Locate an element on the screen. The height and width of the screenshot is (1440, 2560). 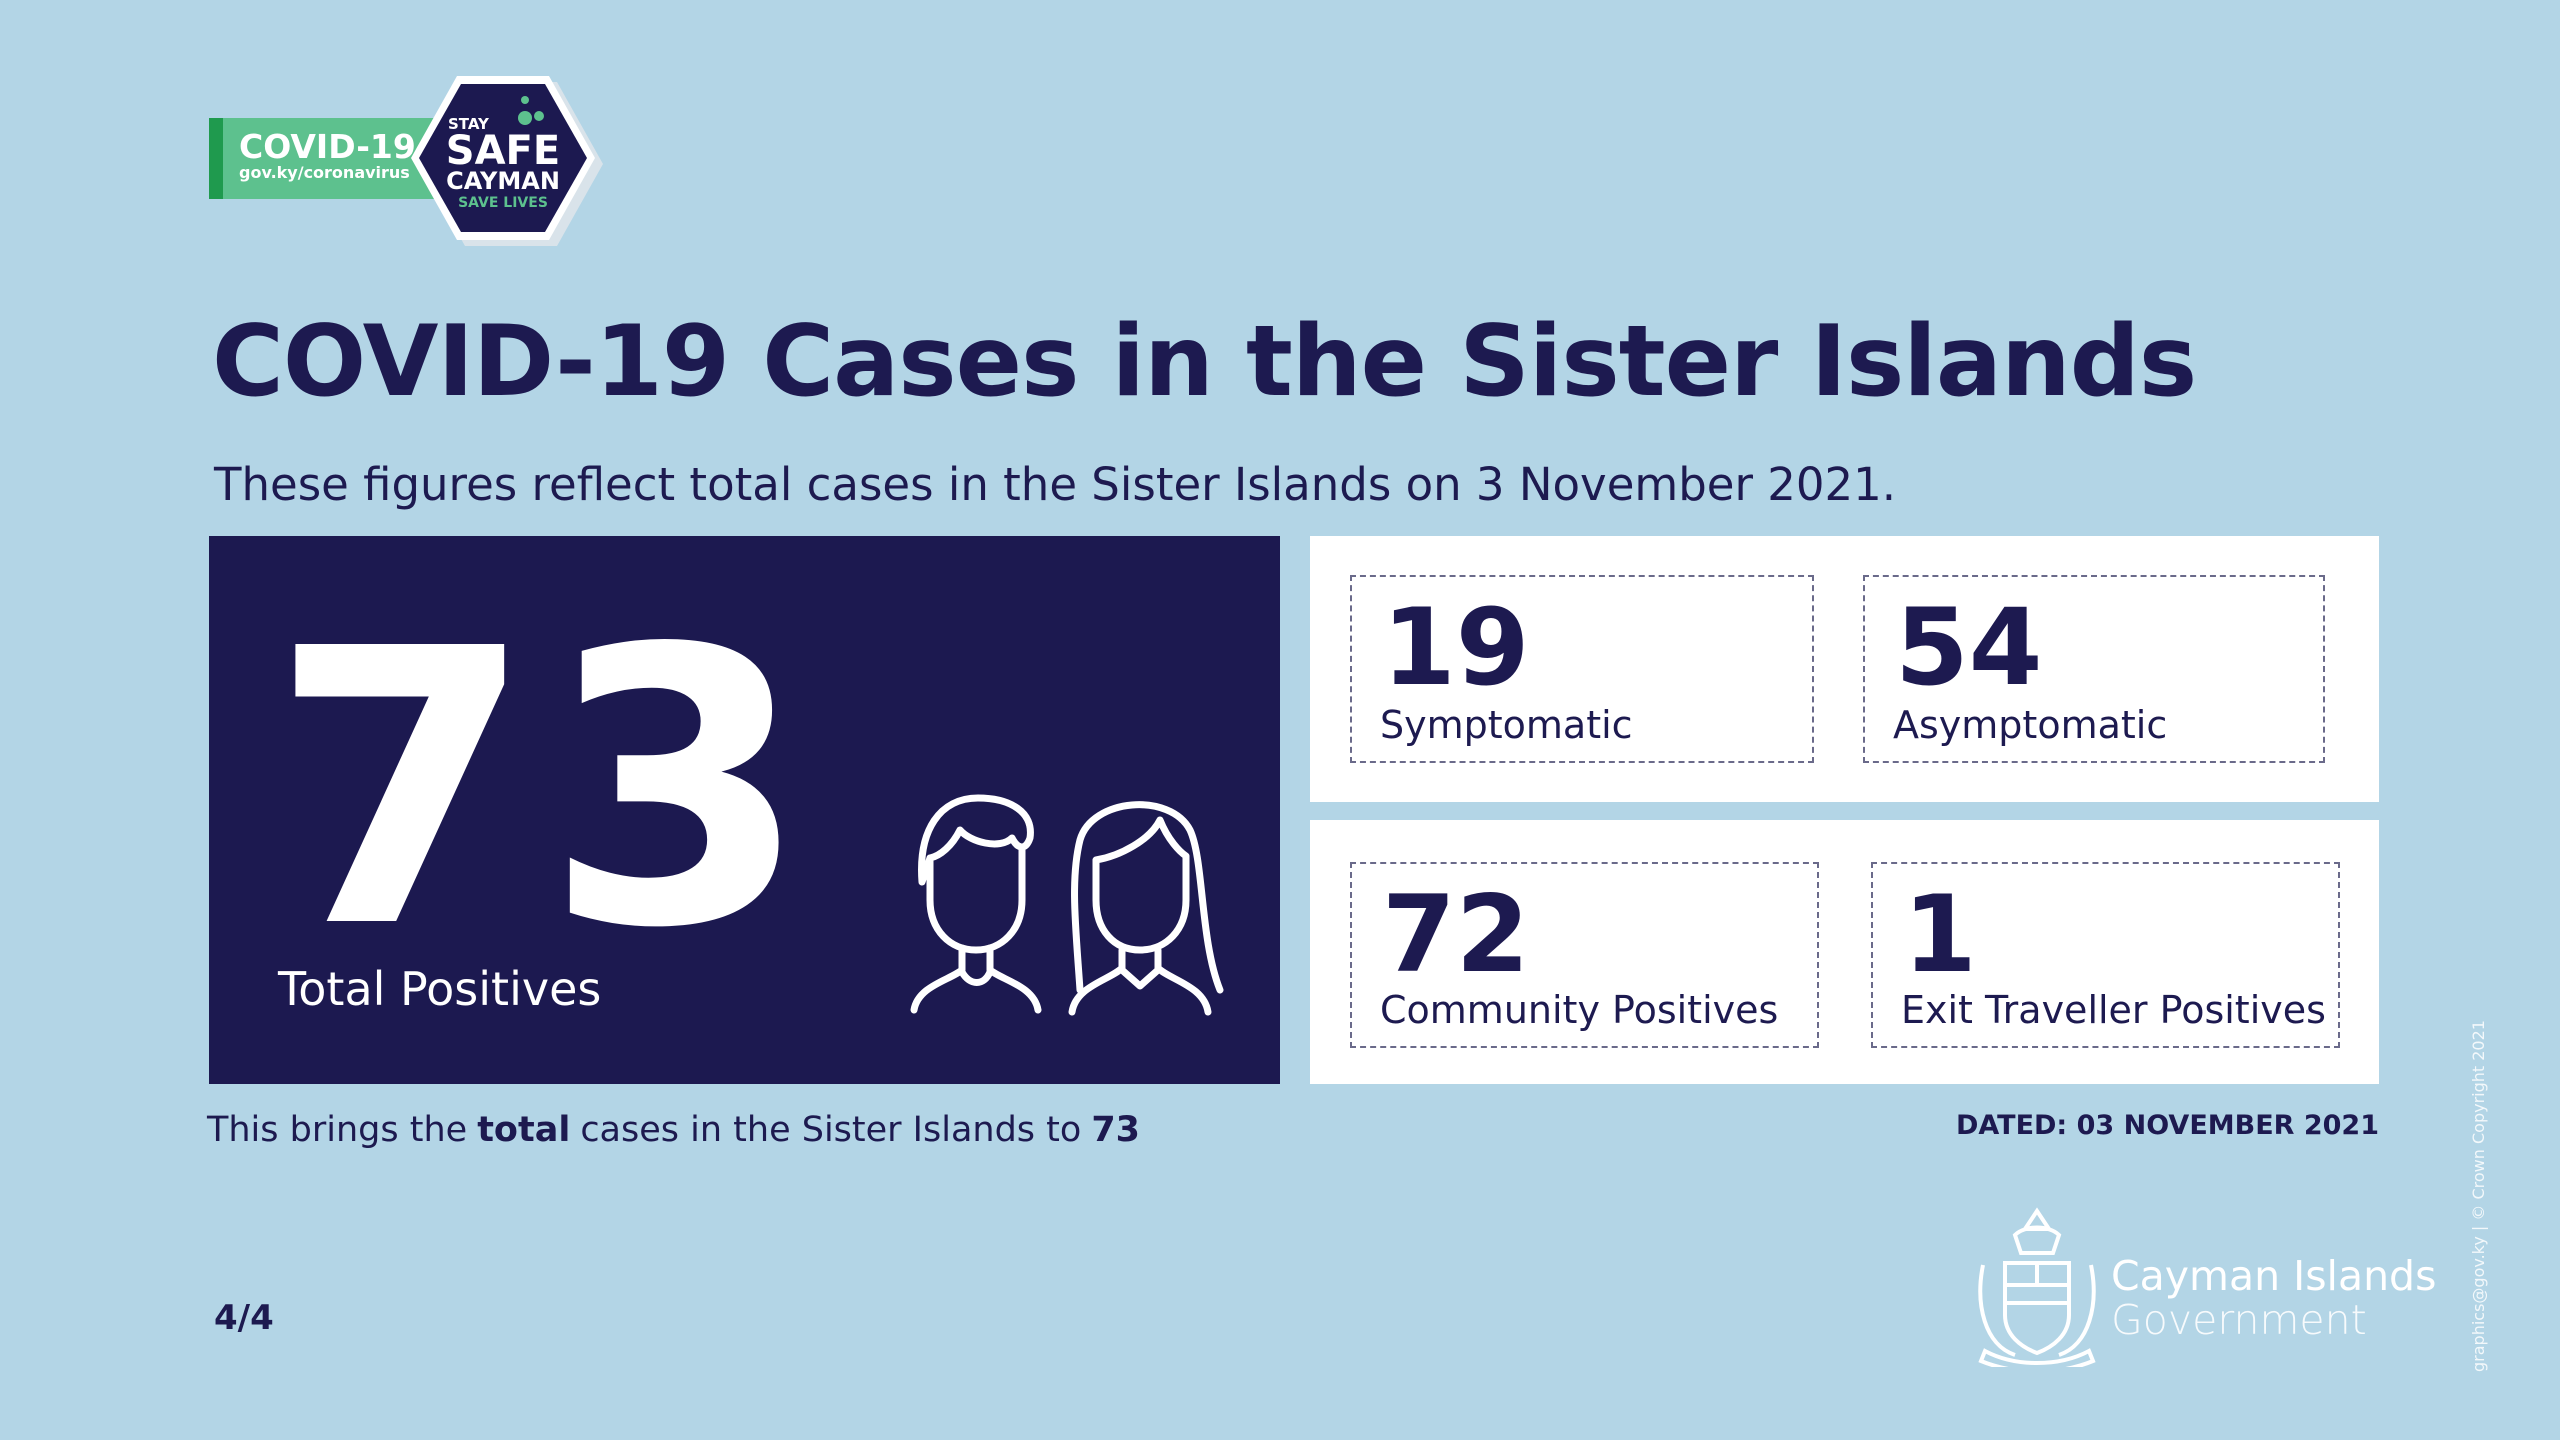
badge-url: gov.ky/coronavirus is located at coordinates (324, 172).